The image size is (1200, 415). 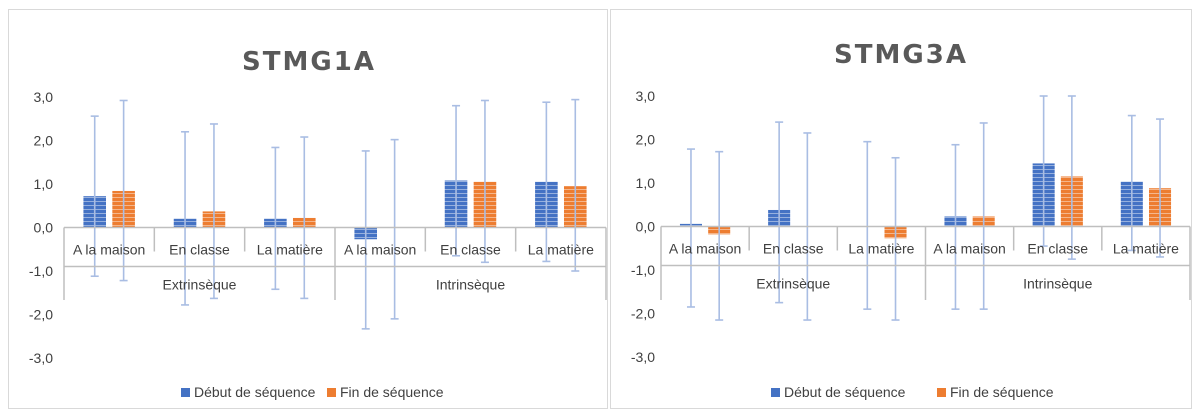 I want to click on chart-title: STMG3A, so click(x=901, y=55).